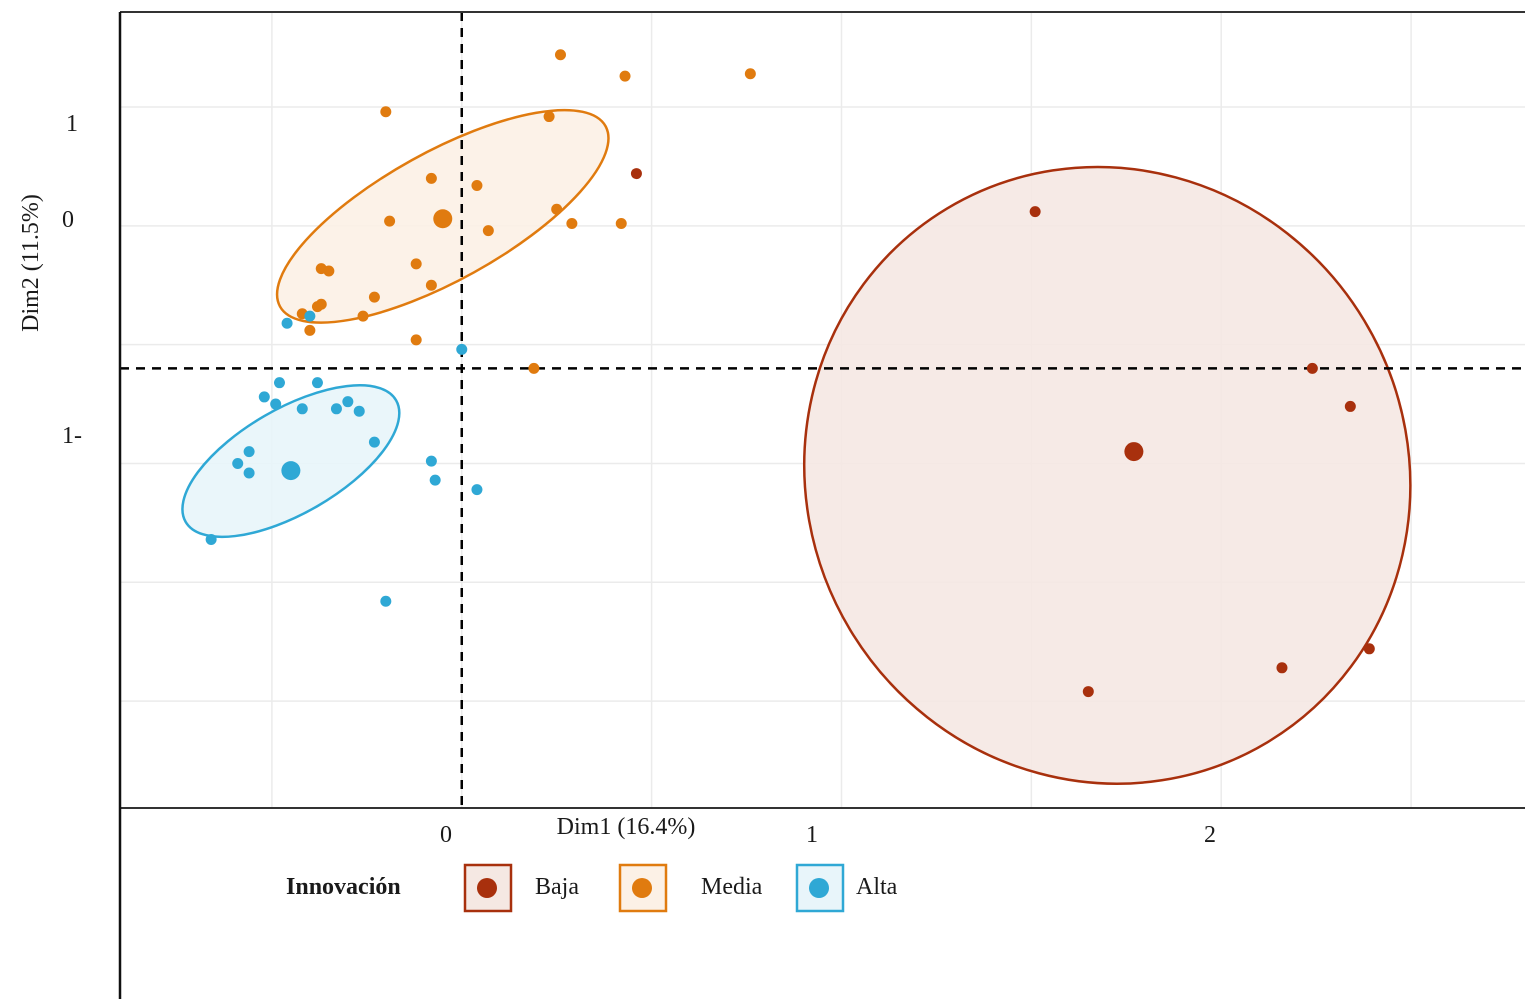 The height and width of the screenshot is (999, 1525). I want to click on legend-dot-baja, so click(487, 888).